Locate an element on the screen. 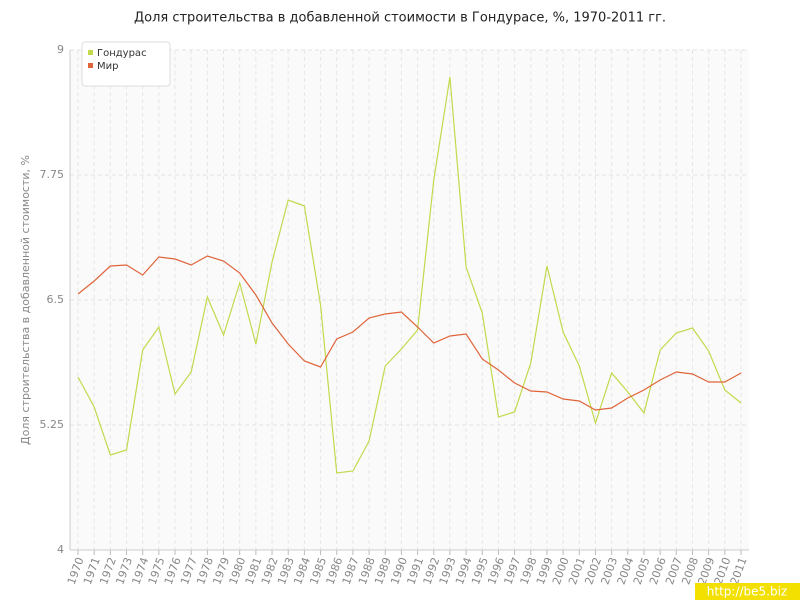  watermark: http://be5.biz is located at coordinates (747, 592).